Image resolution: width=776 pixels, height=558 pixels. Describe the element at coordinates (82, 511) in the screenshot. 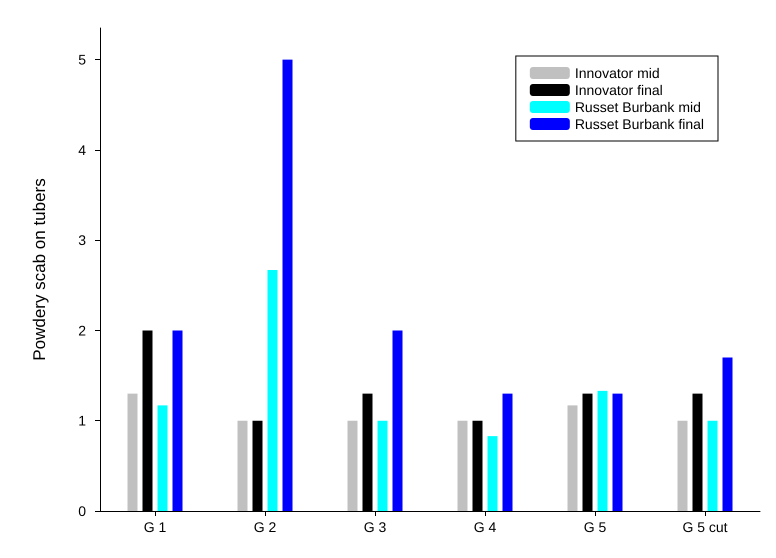

I see `y-tick-label: 0` at that location.